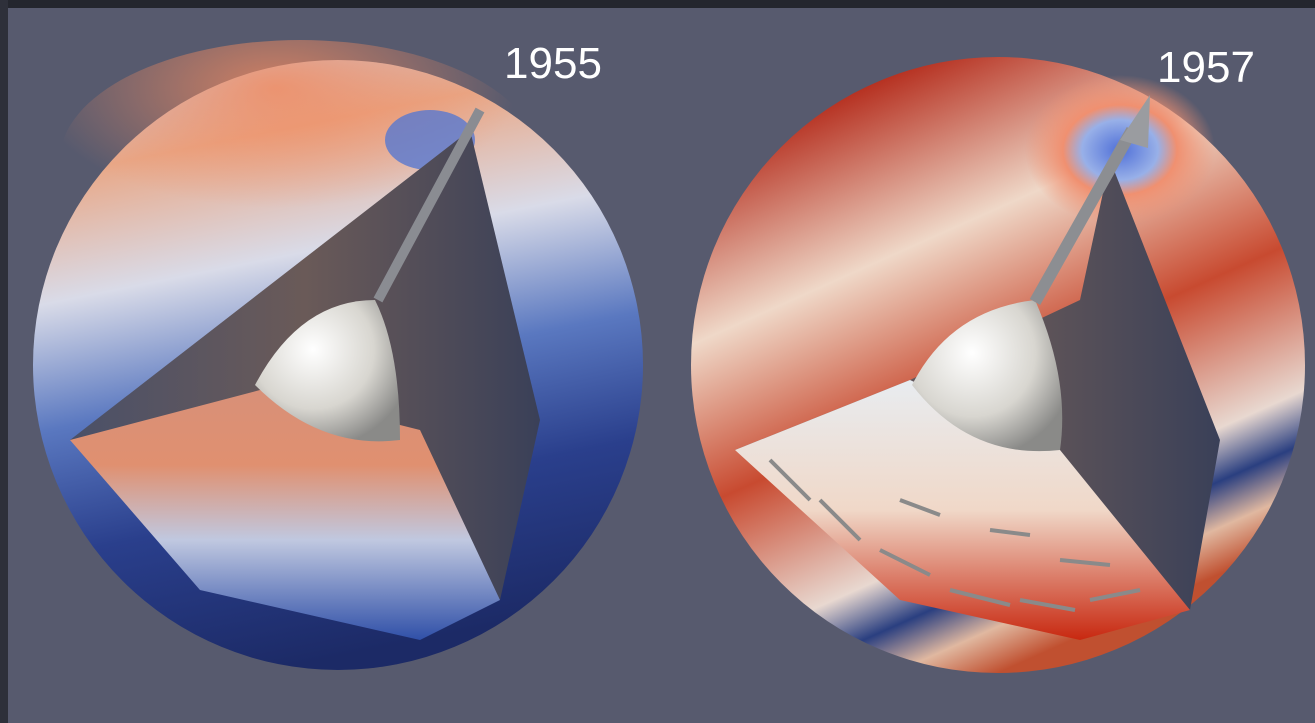 This screenshot has width=1315, height=723. I want to click on year-label: 1955, so click(553, 63).